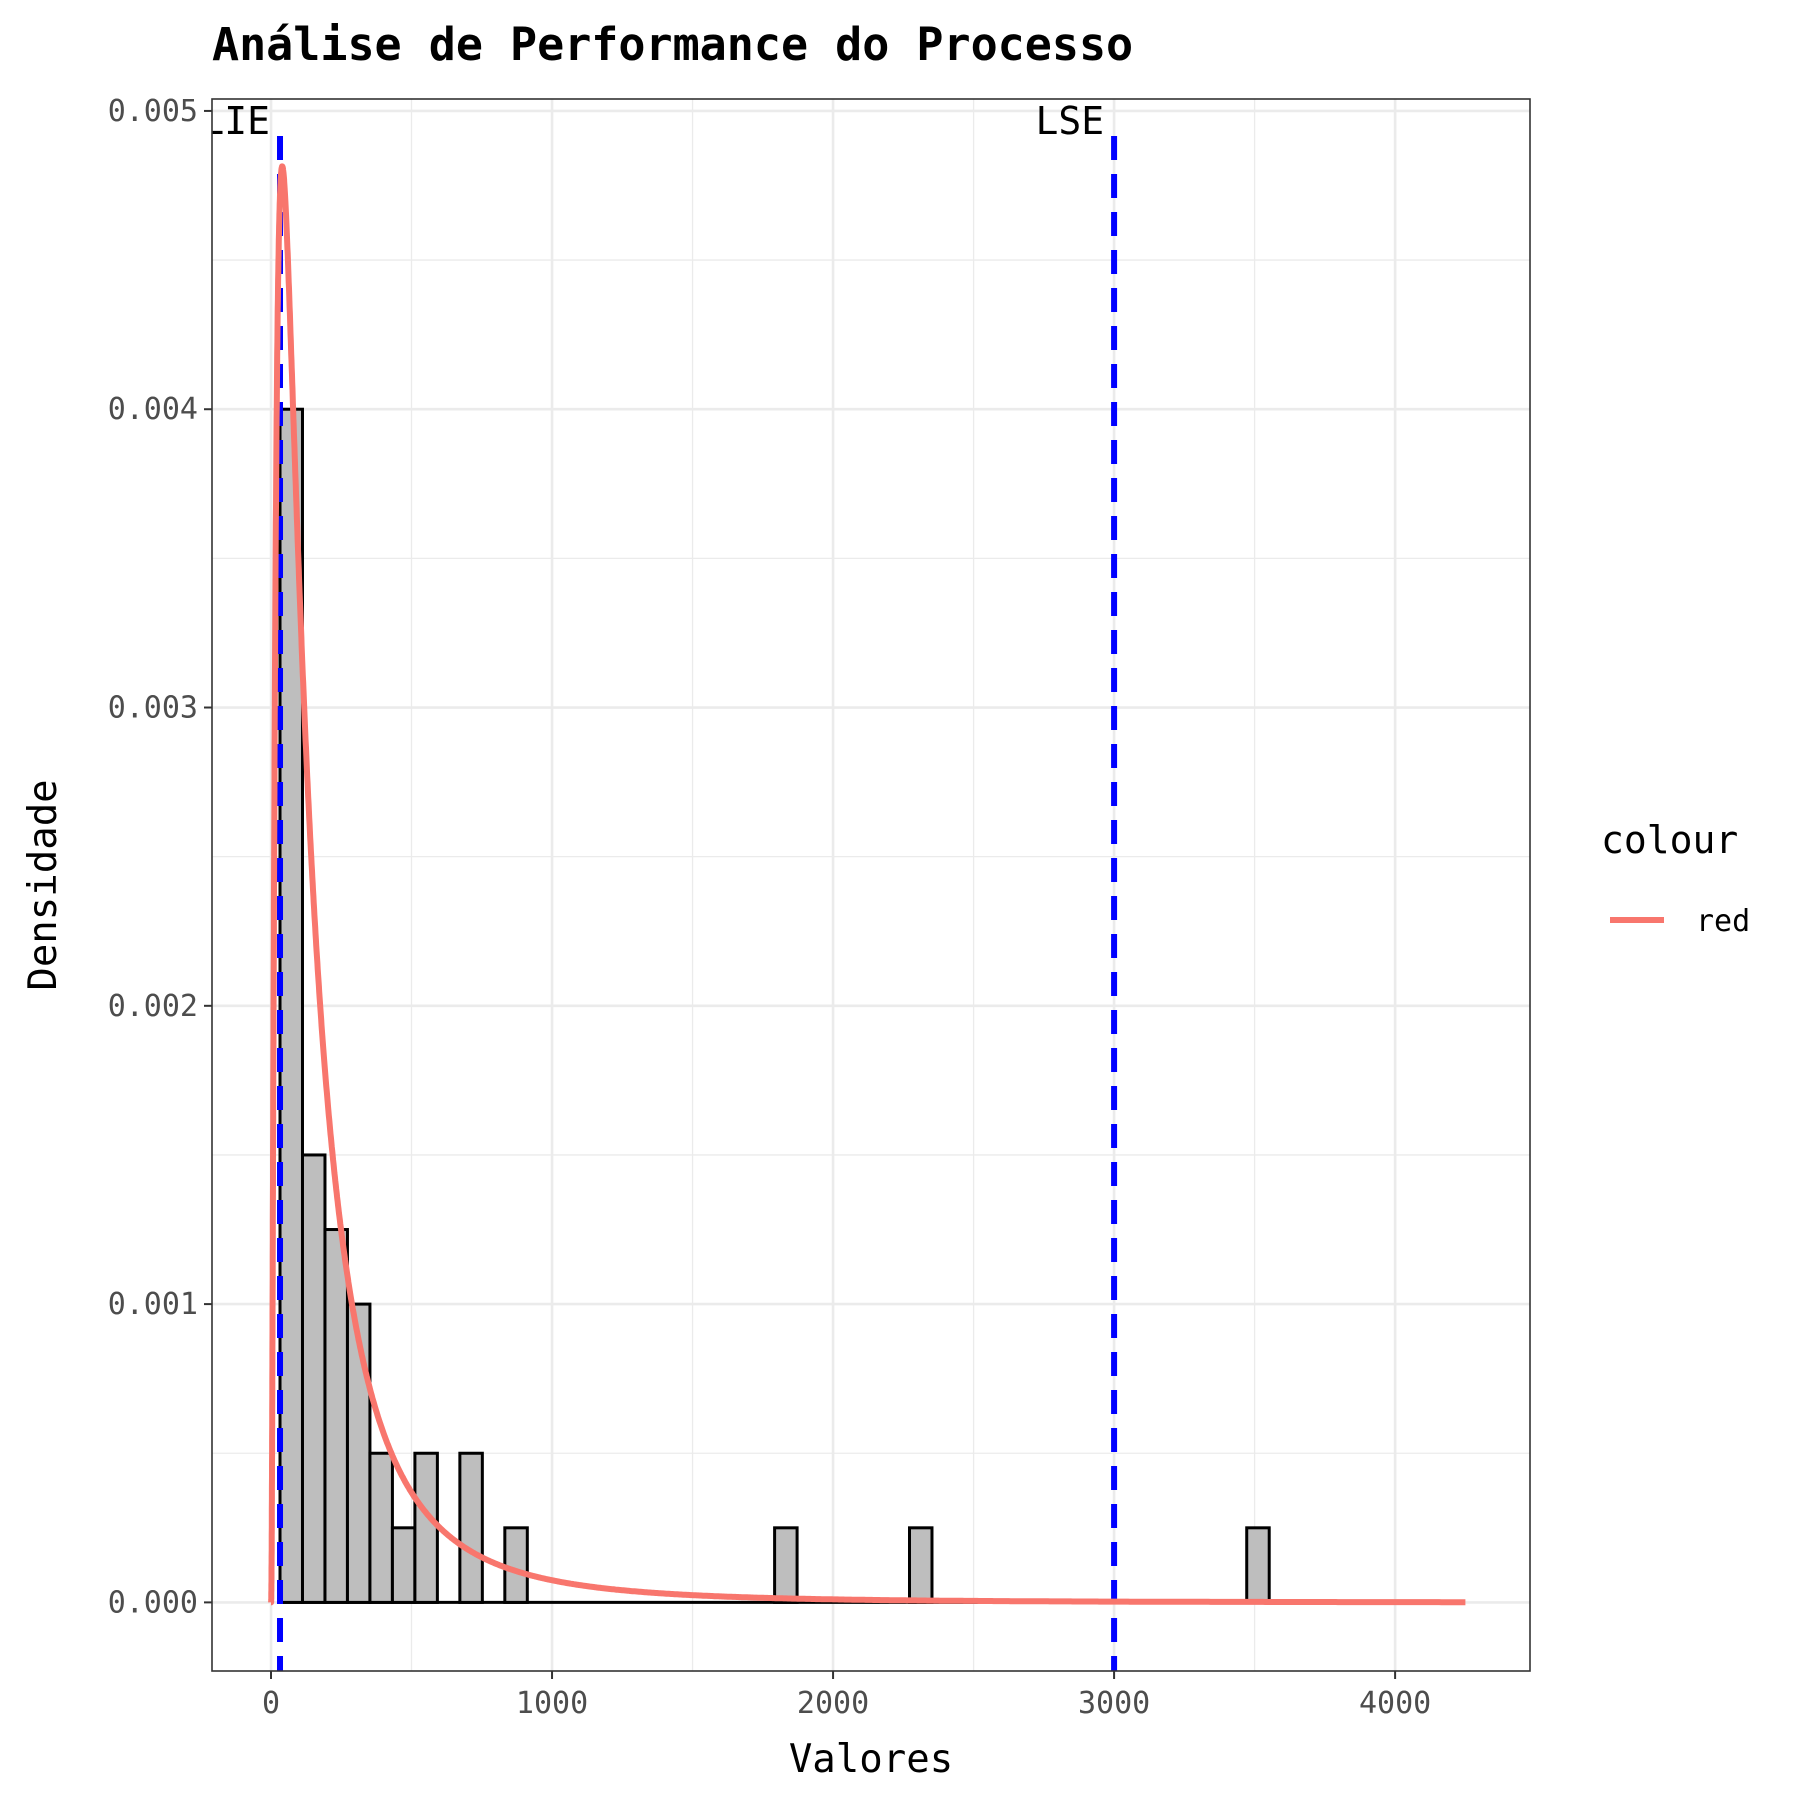 This screenshot has width=1800, height=1800. I want to click on chart-title: Análise de Performance do Processo, so click(672, 44).